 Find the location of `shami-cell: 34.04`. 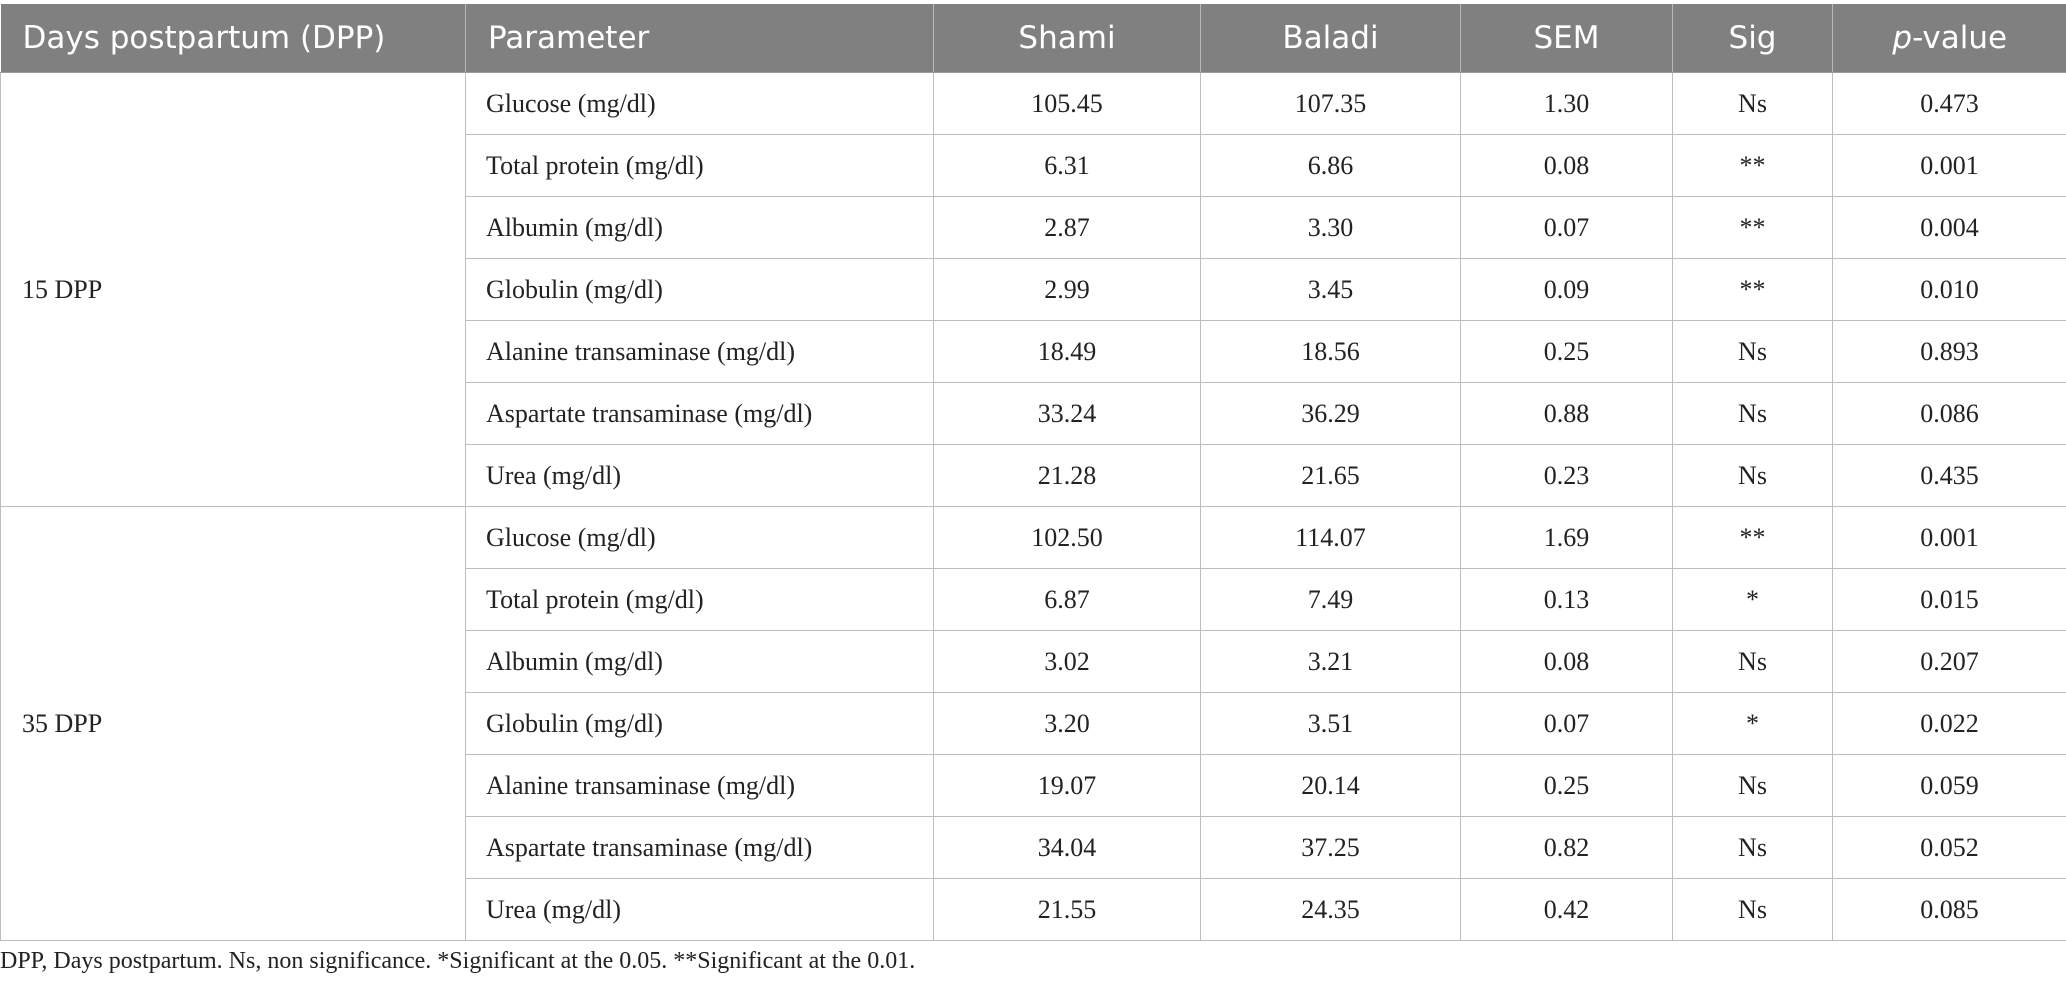

shami-cell: 34.04 is located at coordinates (1067, 847).